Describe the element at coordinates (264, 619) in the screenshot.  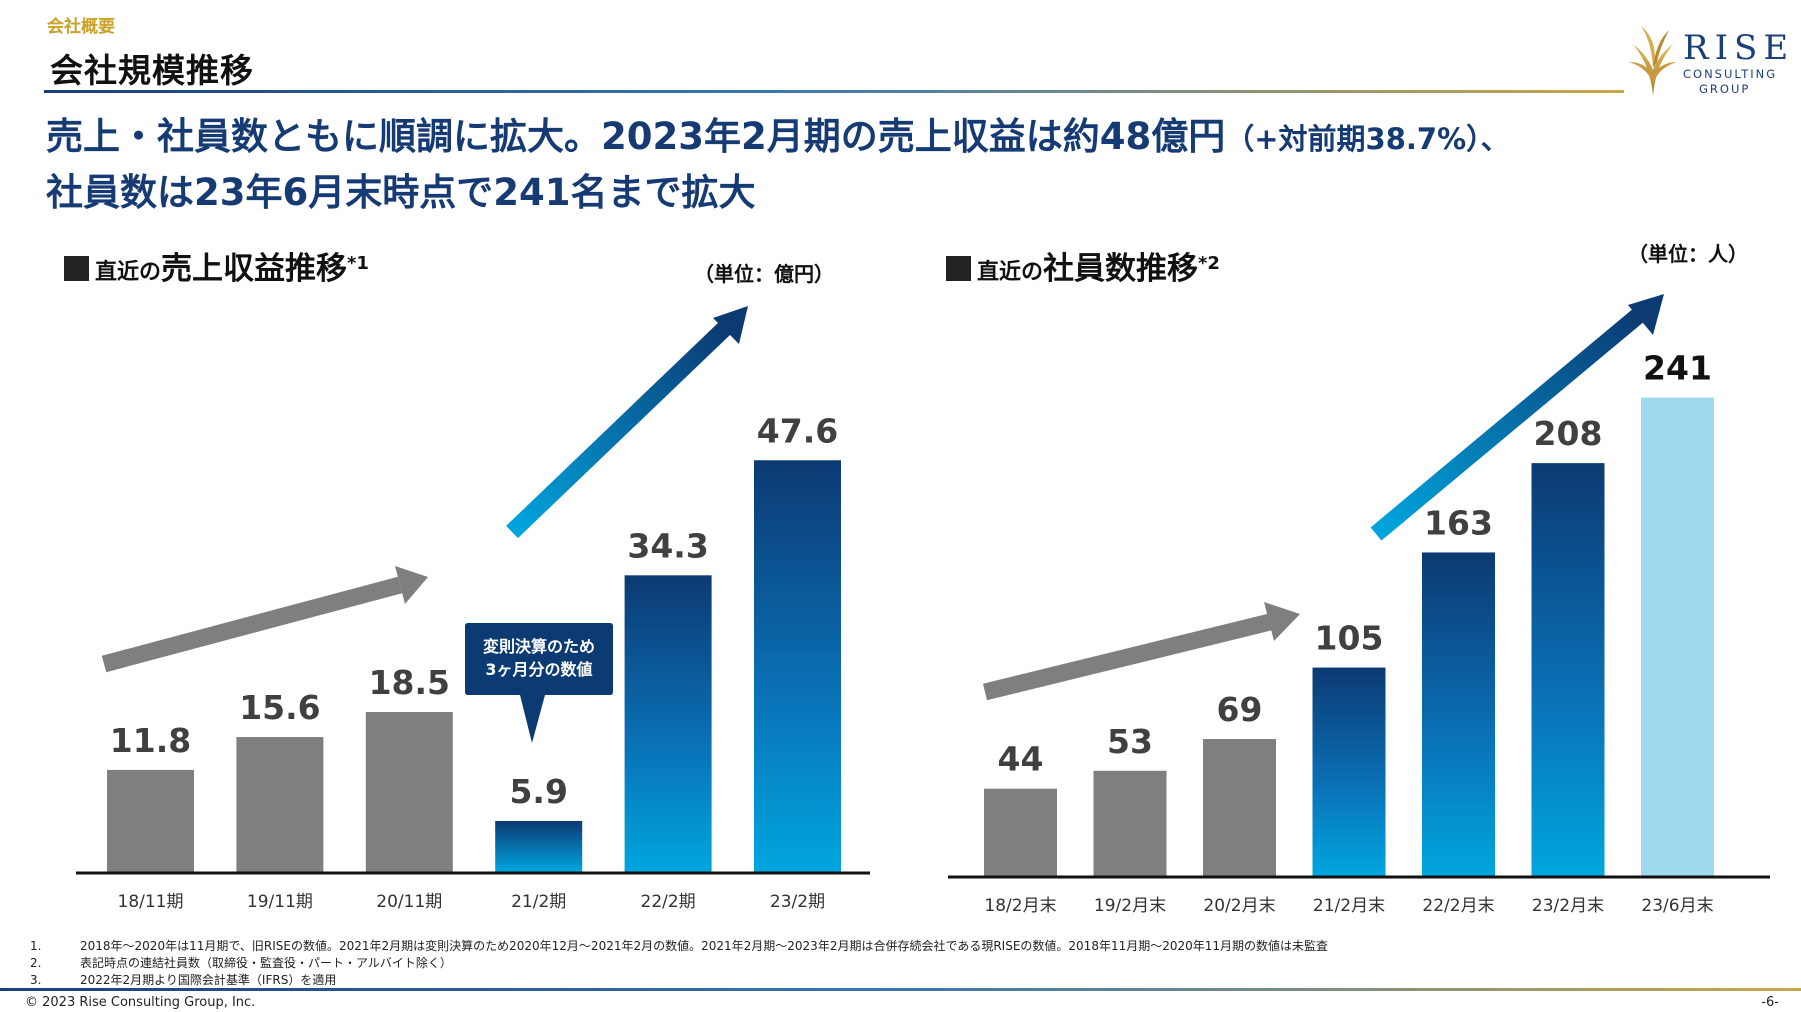
I see `revenue-growth-arrow-gray` at that location.